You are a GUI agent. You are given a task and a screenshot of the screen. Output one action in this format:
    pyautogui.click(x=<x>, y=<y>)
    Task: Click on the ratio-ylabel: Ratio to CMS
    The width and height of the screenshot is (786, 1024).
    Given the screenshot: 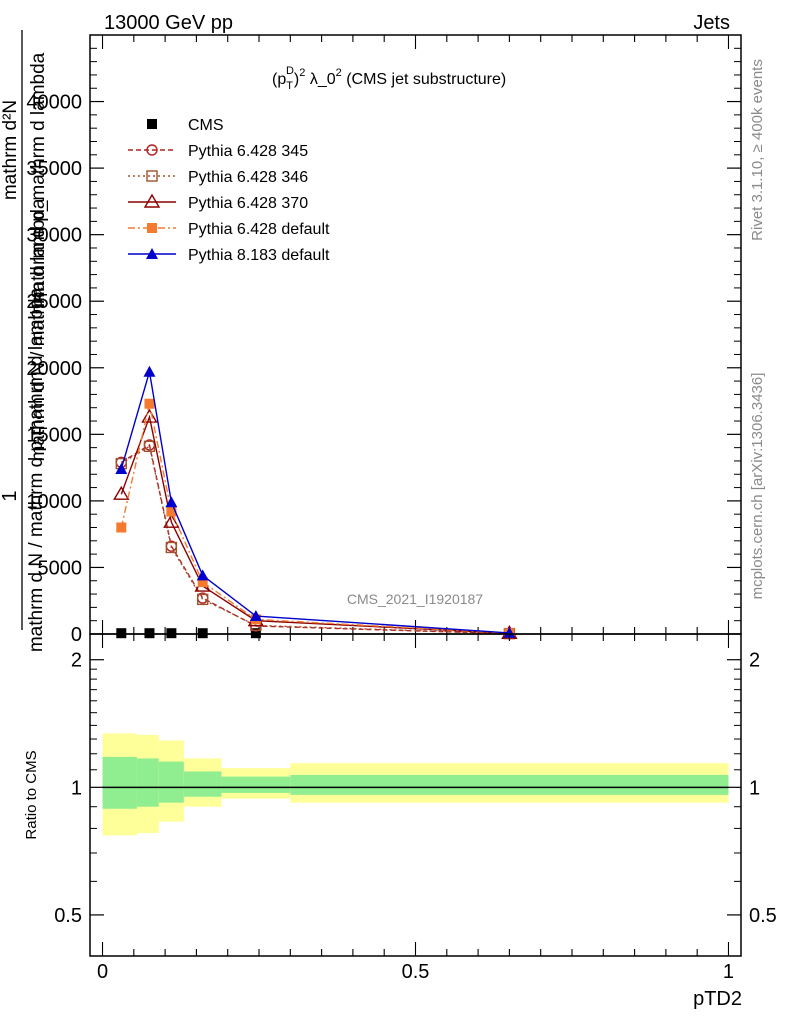 What is the action you would take?
    pyautogui.click(x=31, y=794)
    